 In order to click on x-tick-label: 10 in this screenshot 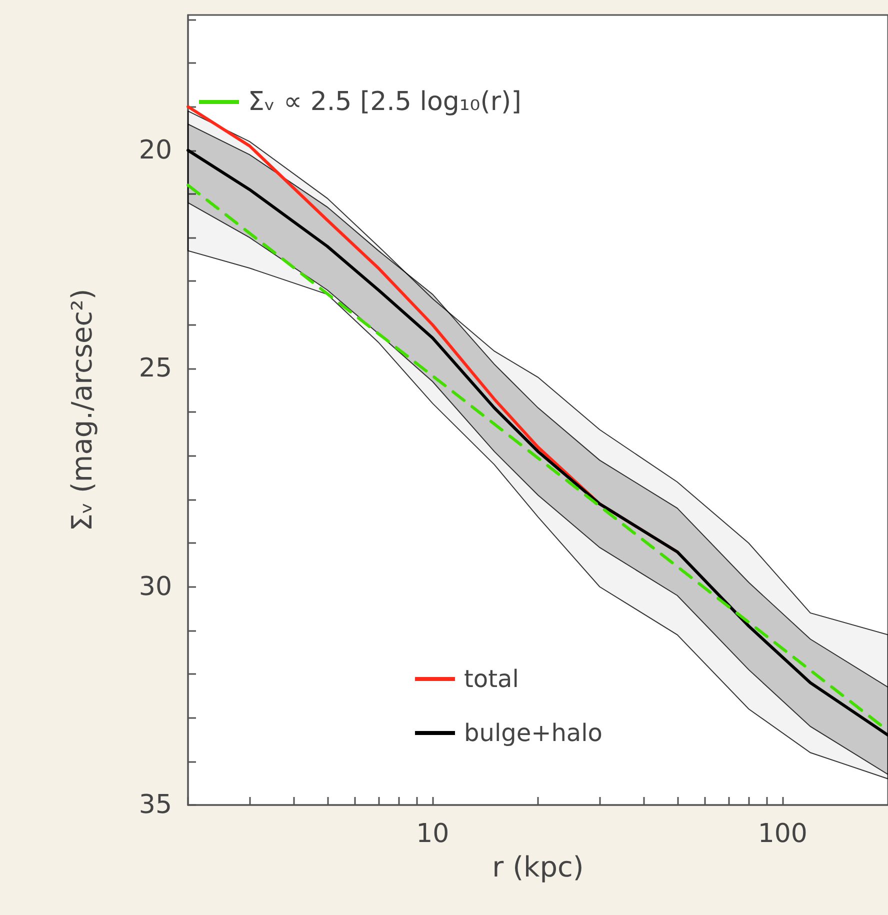, I will do `click(433, 834)`.